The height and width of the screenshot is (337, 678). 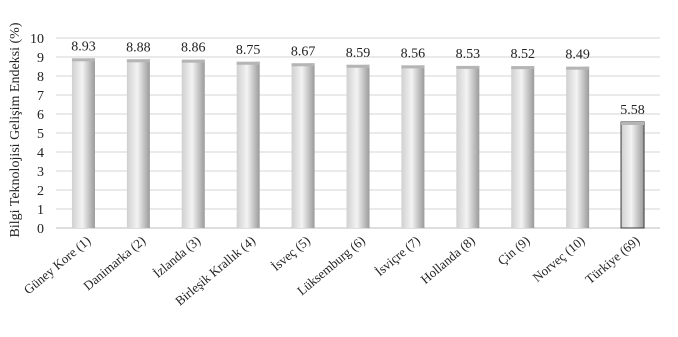 I want to click on data-label: 8.93, so click(x=83, y=46).